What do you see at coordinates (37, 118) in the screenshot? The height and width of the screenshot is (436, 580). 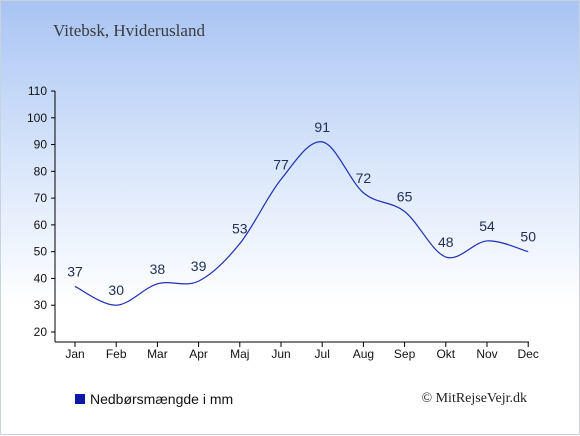 I see `y-tick-label: 100` at bounding box center [37, 118].